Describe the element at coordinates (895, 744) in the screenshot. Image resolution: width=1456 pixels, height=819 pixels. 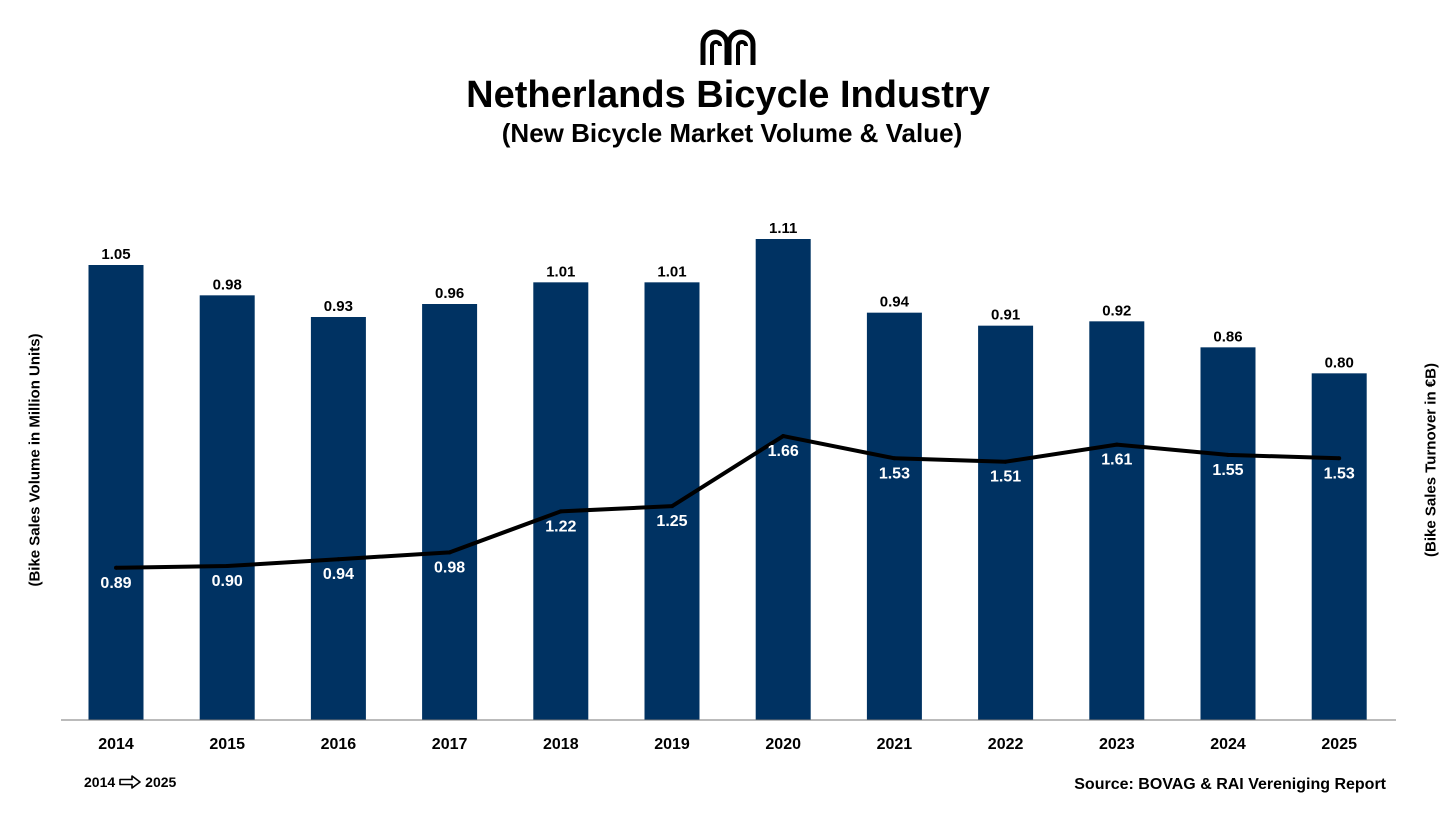
I see `x-tick-label-2021: 2021` at that location.